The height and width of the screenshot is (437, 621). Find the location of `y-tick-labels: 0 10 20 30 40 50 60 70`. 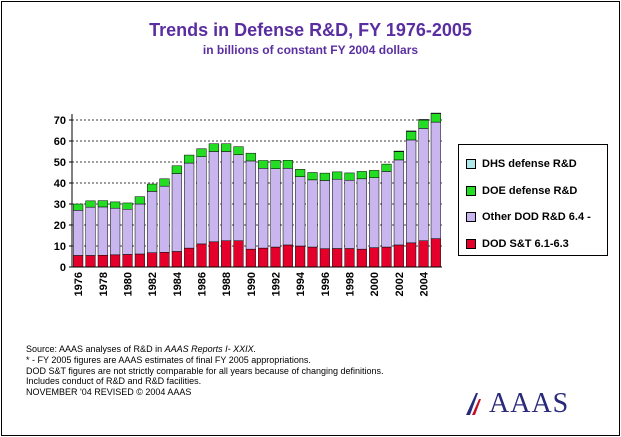

y-tick-labels: 0 10 20 30 40 50 60 70 is located at coordinates (63, 194).